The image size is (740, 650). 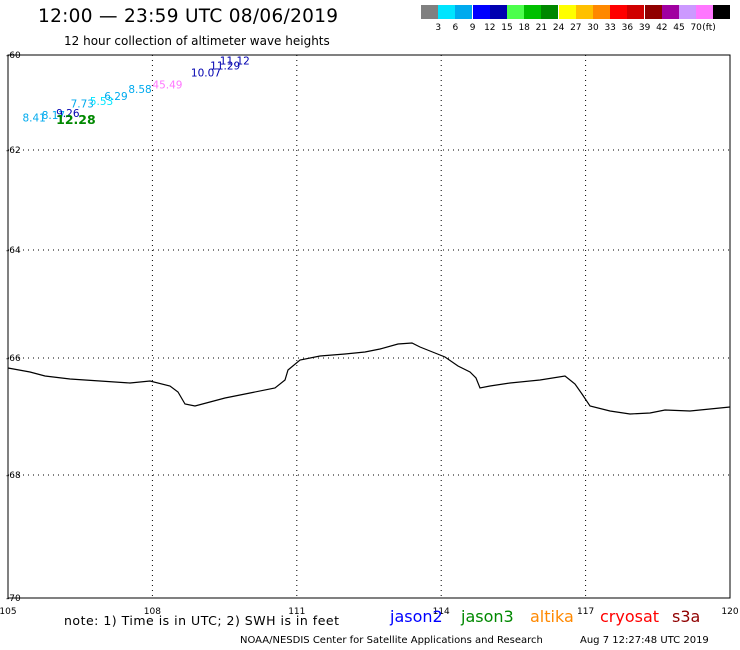 I want to click on color-scale-tick-label: 33, so click(x=610, y=28).